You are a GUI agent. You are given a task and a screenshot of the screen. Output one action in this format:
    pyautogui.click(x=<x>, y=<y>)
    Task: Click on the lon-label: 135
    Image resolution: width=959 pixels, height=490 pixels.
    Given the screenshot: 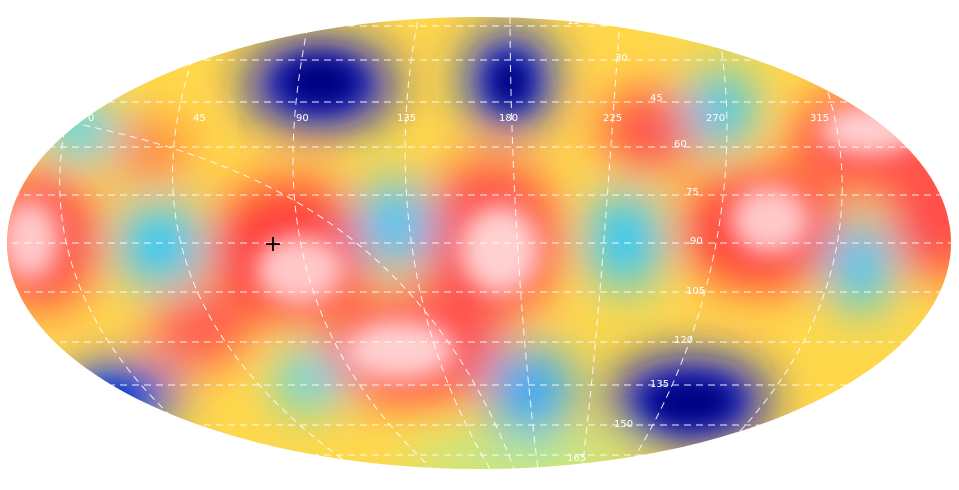 What is the action you would take?
    pyautogui.click(x=406, y=118)
    